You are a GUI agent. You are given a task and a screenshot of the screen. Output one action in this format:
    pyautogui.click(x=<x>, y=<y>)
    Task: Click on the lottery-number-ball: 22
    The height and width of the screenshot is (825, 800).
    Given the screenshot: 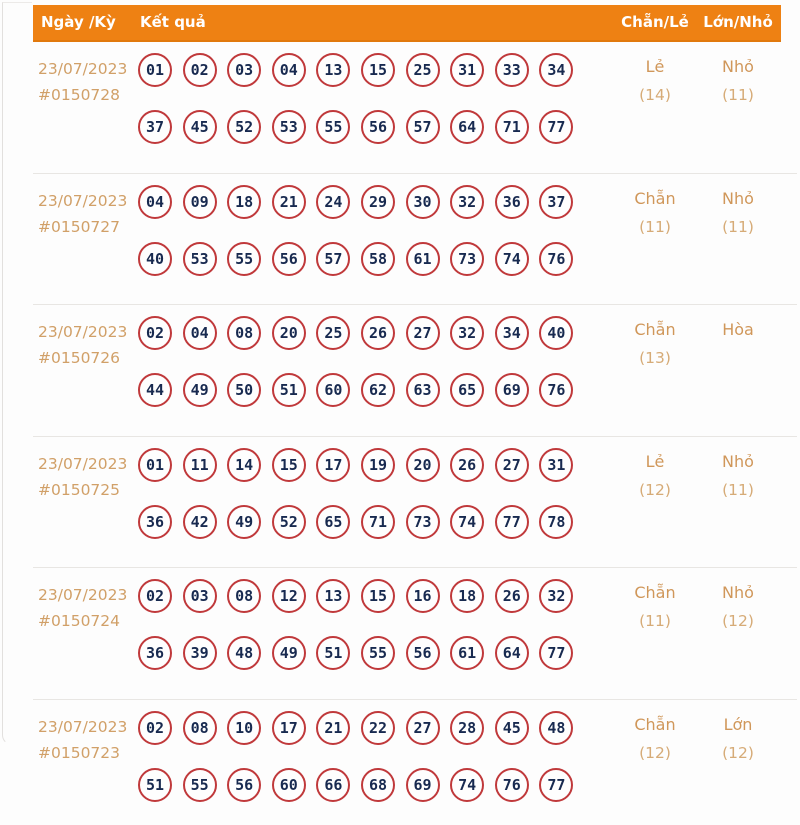 What is the action you would take?
    pyautogui.click(x=377, y=727)
    